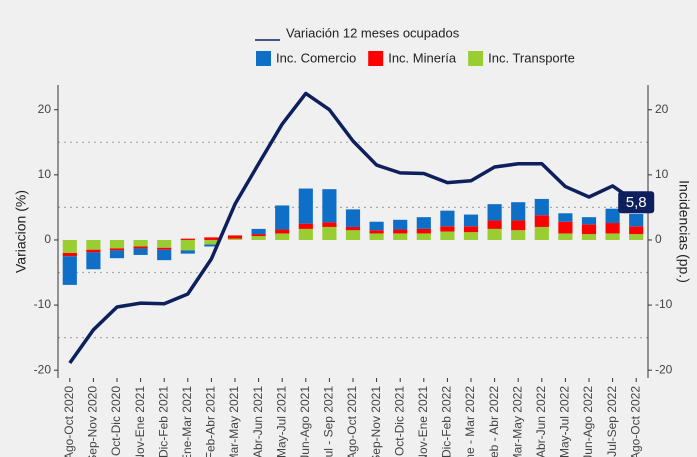 This screenshot has width=697, height=457. I want to click on x-tick-label: Feb-Abr 2021, so click(211, 421).